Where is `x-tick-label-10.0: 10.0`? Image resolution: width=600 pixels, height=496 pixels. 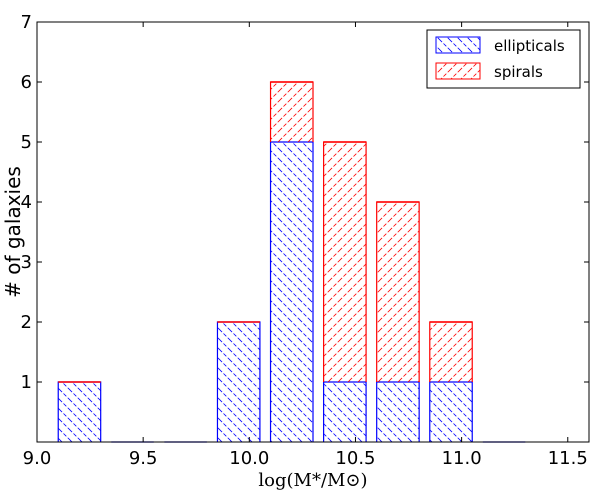 x-tick-label-10.0: 10.0 is located at coordinates (249, 458).